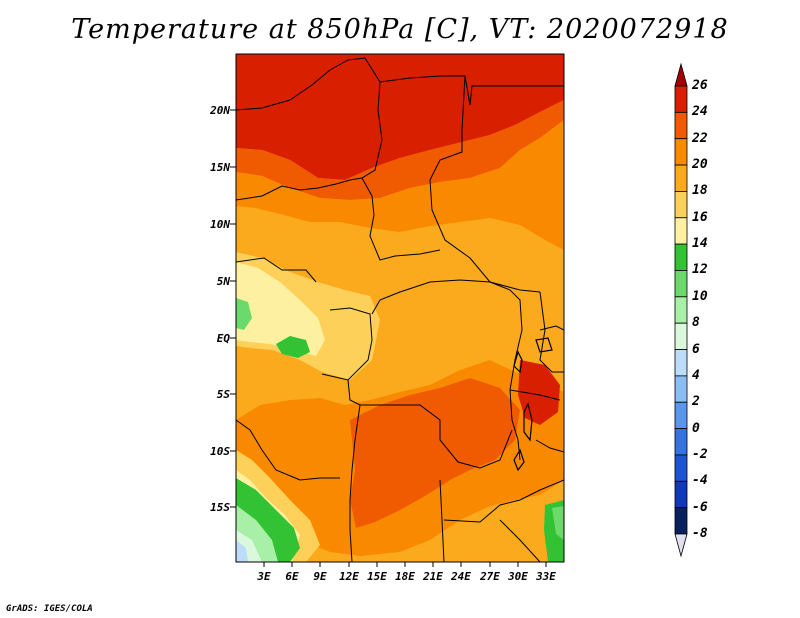 This screenshot has height=618, width=800. What do you see at coordinates (700, 533) in the screenshot?
I see `colorbar-label: -8` at bounding box center [700, 533].